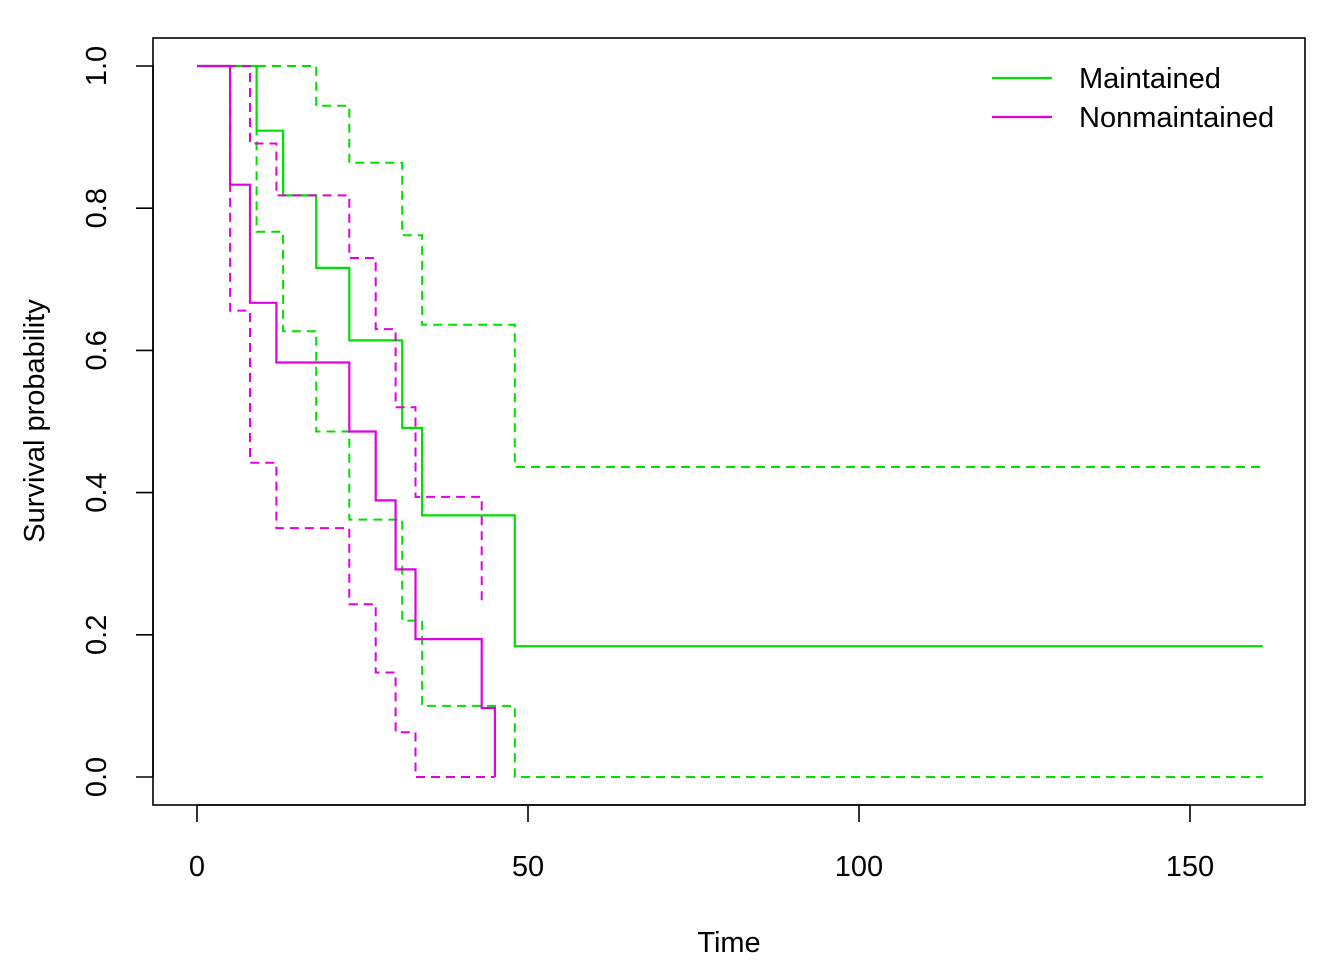 This screenshot has width=1344, height=960. Describe the element at coordinates (728, 943) in the screenshot. I see `x-axis-title: Time` at that location.